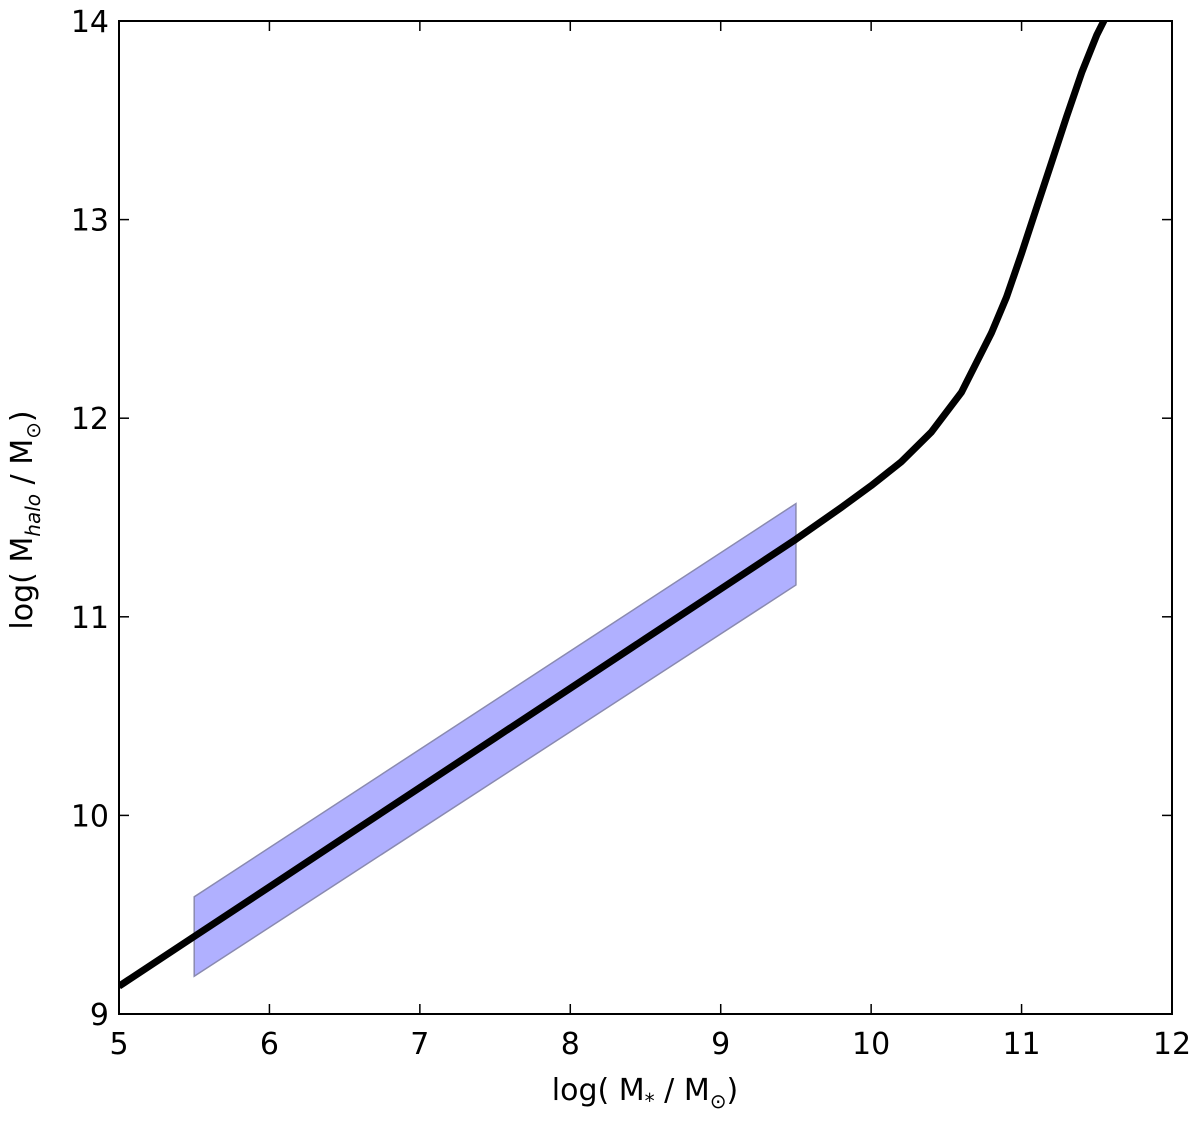  Describe the element at coordinates (1172, 1044) in the screenshot. I see `x-tick-label: 12` at that location.